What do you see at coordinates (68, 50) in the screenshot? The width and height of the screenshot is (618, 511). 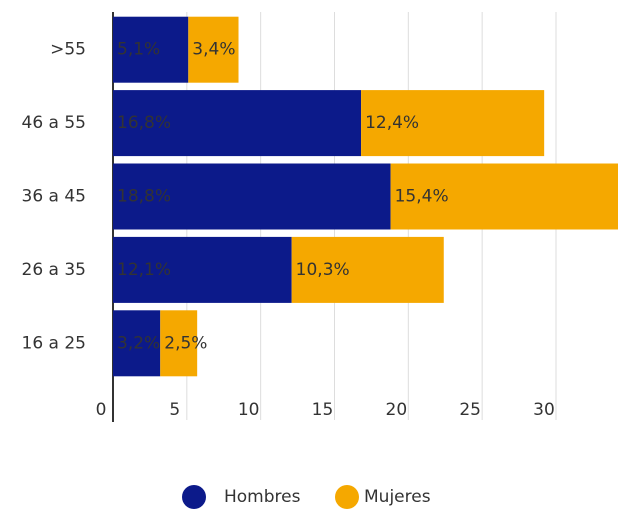 I see `y-tick-label: >55` at bounding box center [68, 50].